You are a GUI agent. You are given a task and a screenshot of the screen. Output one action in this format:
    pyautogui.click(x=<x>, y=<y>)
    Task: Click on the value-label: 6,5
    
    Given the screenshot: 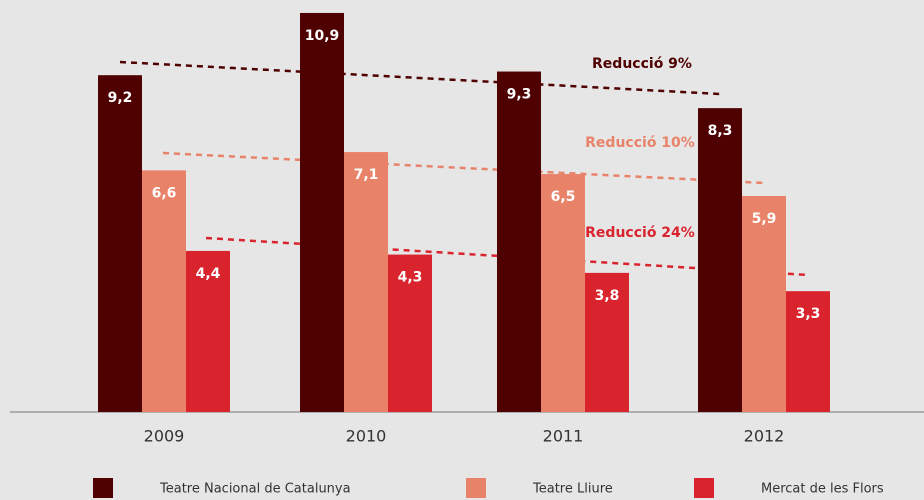 What is the action you would take?
    pyautogui.click(x=563, y=197)
    